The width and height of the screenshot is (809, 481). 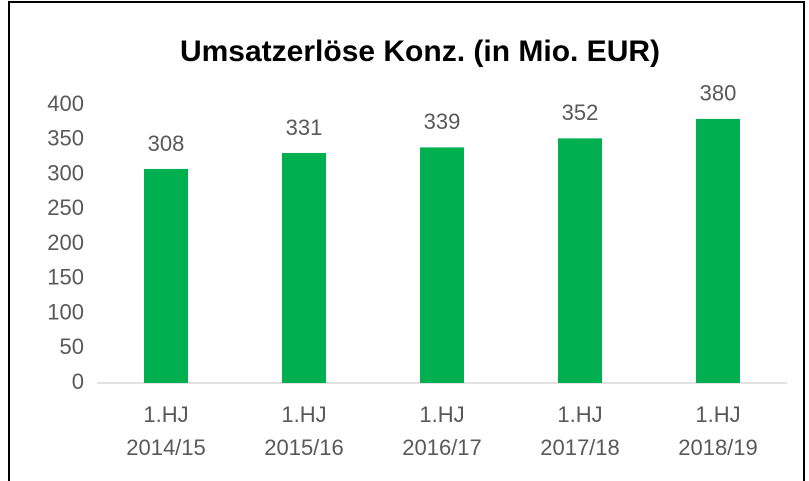 What do you see at coordinates (78, 381) in the screenshot?
I see `y-tick-label: 0` at bounding box center [78, 381].